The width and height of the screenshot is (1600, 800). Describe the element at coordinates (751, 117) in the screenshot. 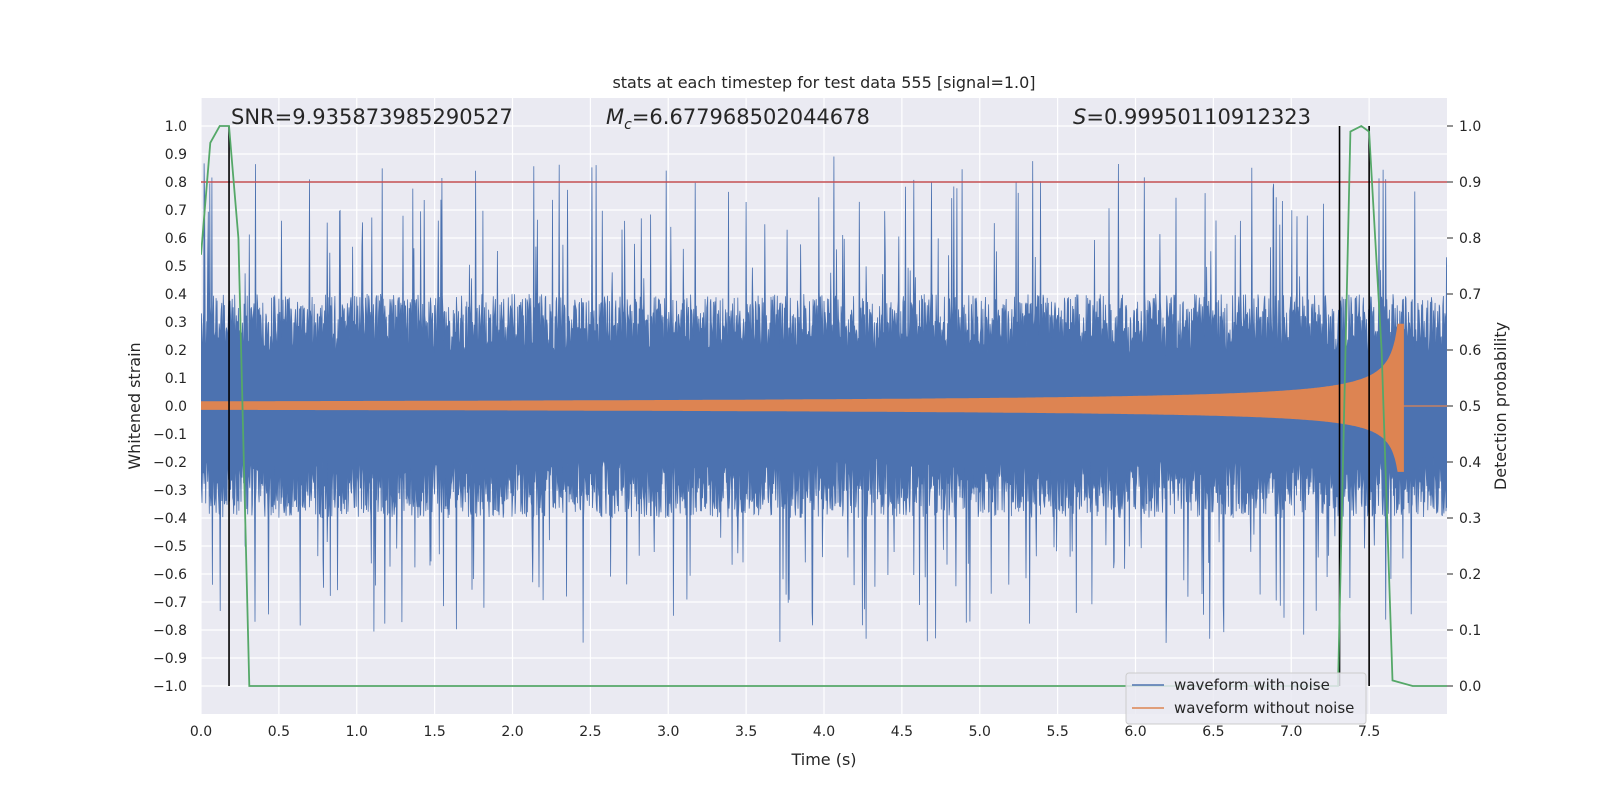

I see `mc-value: =6.677968502044678` at that location.